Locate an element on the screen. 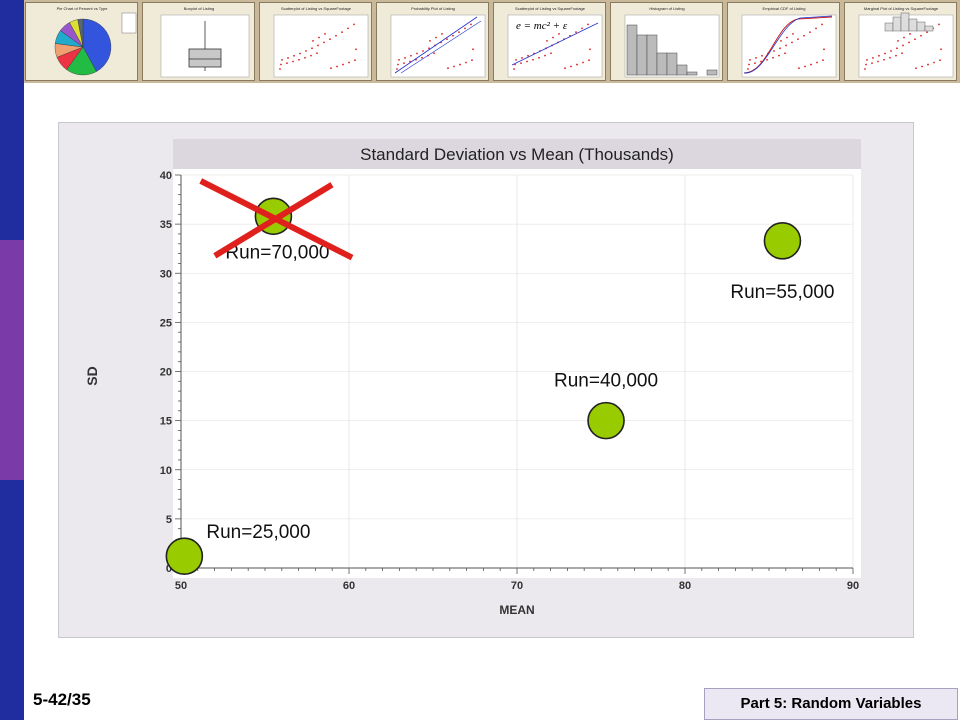  point-label: Run=25,000 is located at coordinates (258, 532).